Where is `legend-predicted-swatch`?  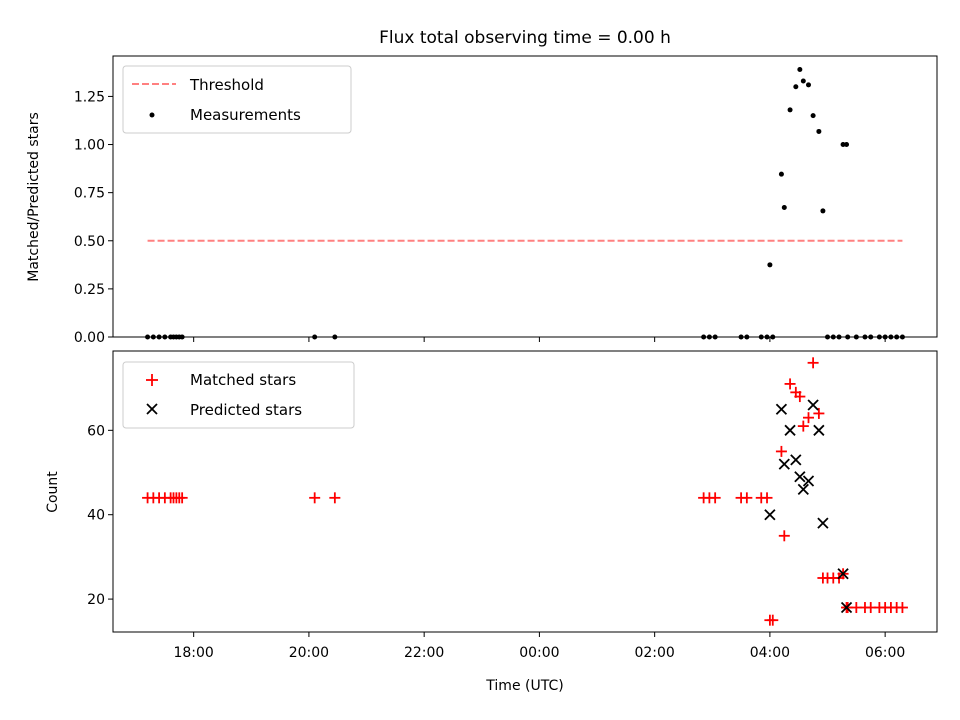
legend-predicted-swatch is located at coordinates (152, 409).